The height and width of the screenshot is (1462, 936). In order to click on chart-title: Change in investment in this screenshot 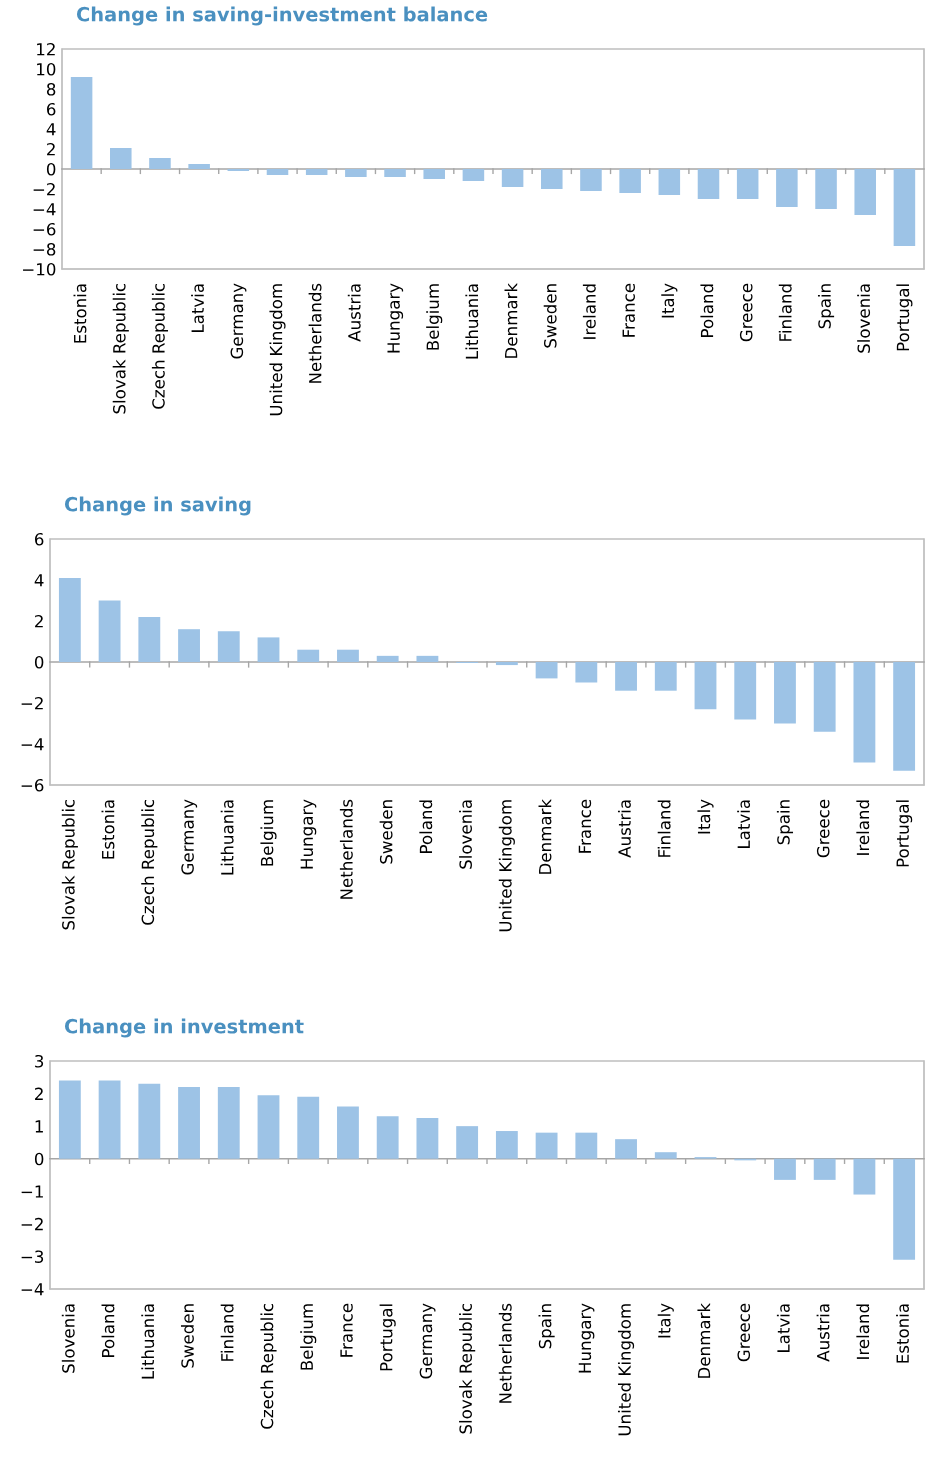, I will do `click(184, 1028)`.